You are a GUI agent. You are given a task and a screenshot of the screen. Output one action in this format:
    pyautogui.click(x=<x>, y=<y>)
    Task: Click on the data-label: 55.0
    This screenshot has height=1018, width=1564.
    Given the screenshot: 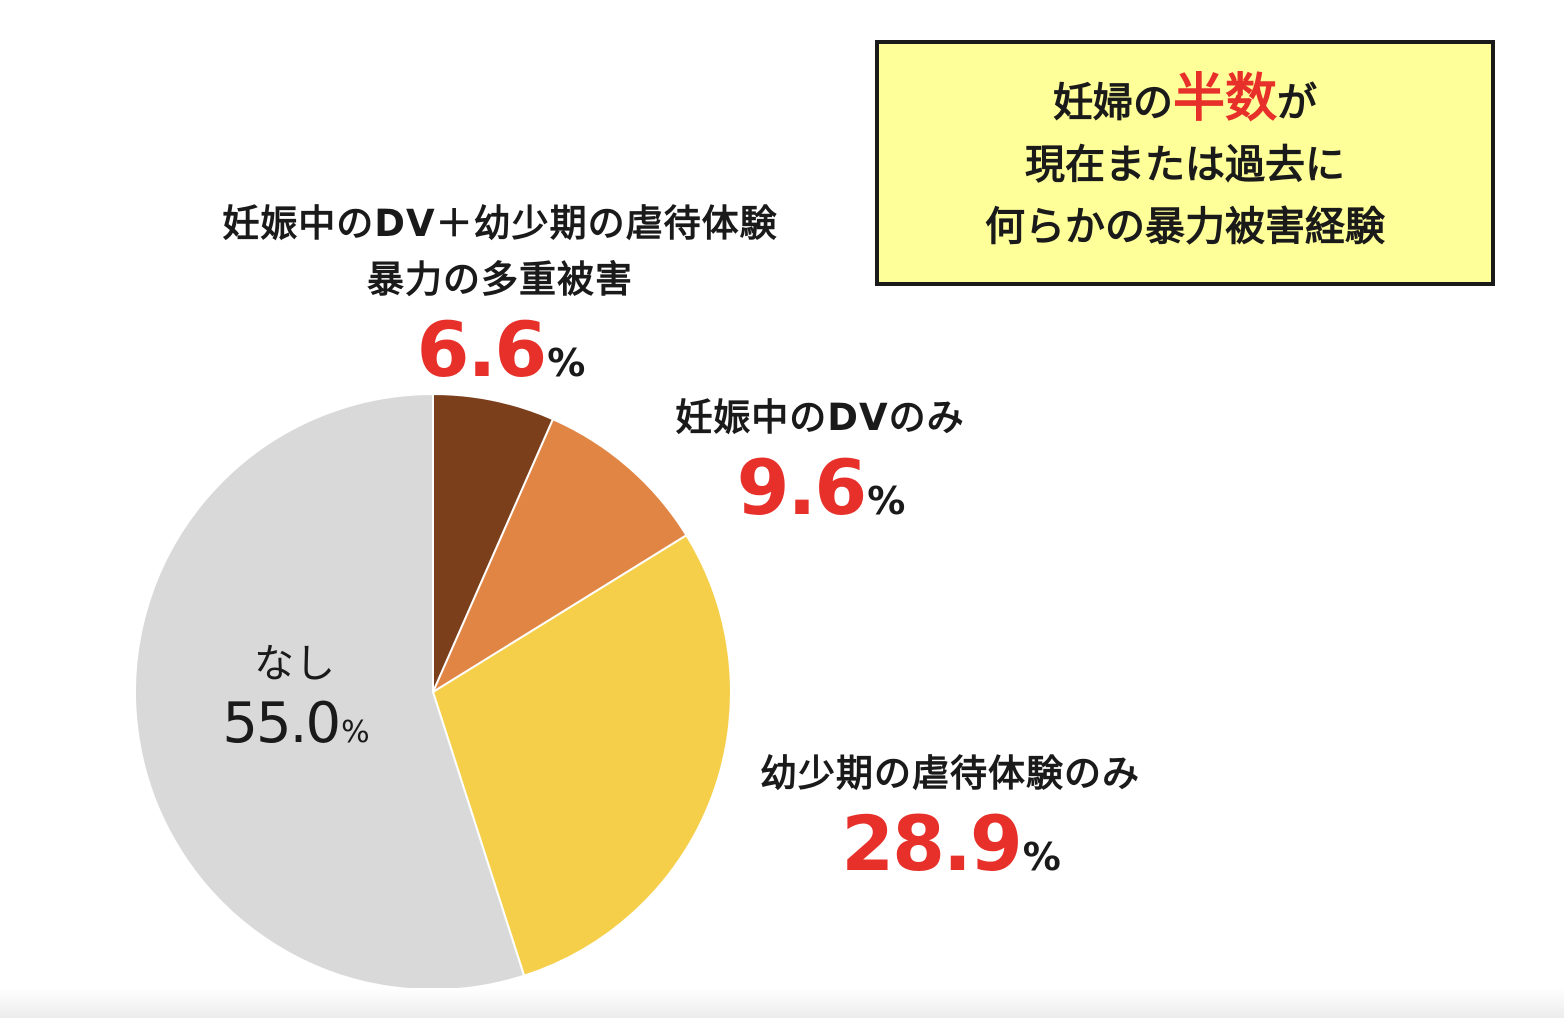 What is the action you would take?
    pyautogui.click(x=281, y=723)
    